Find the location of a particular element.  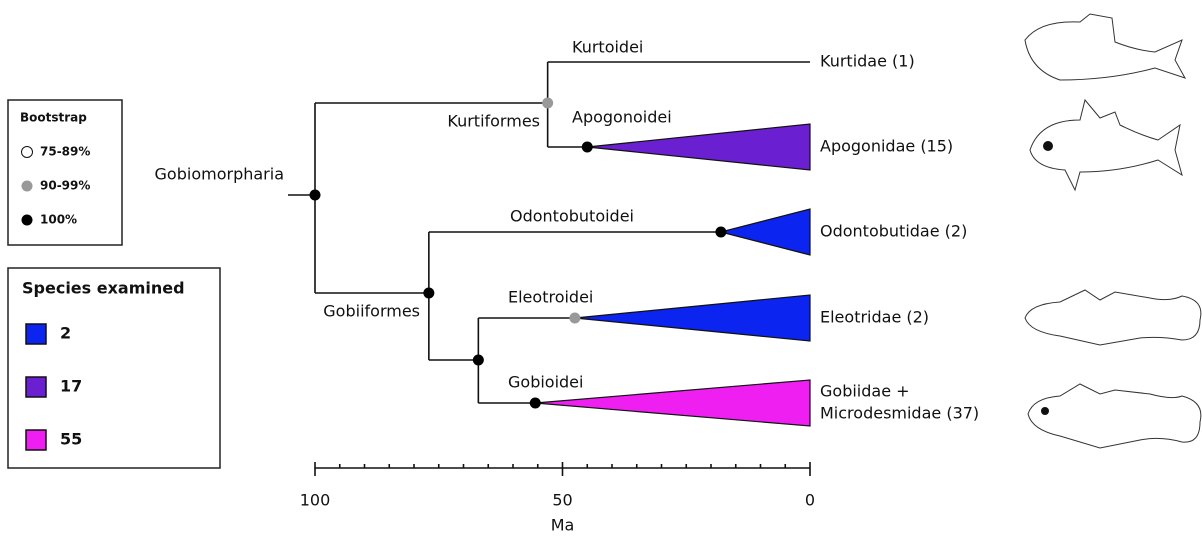

x-tick-label: 100 is located at coordinates (315, 500).